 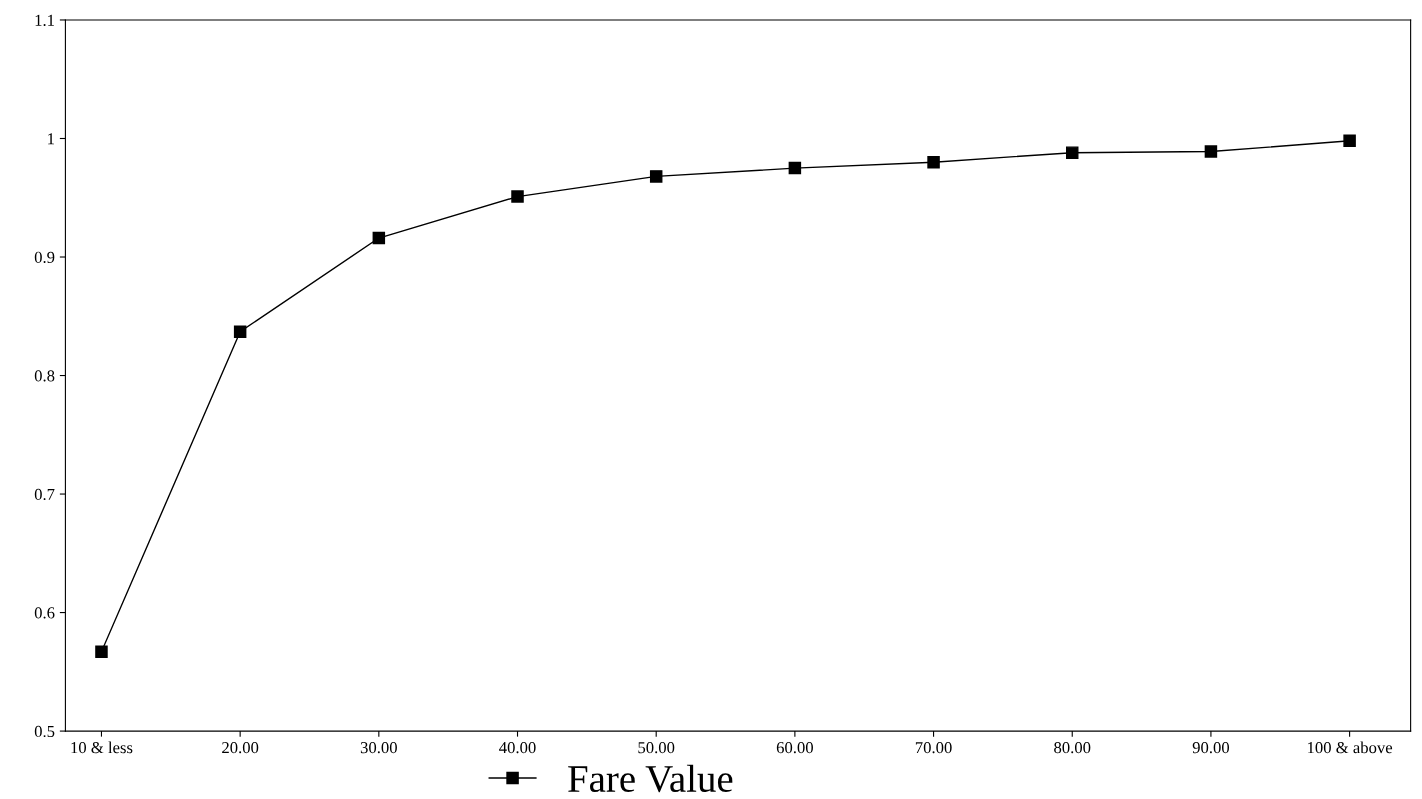 What do you see at coordinates (44, 257) in the screenshot?
I see `y-tick-label: 0.9` at bounding box center [44, 257].